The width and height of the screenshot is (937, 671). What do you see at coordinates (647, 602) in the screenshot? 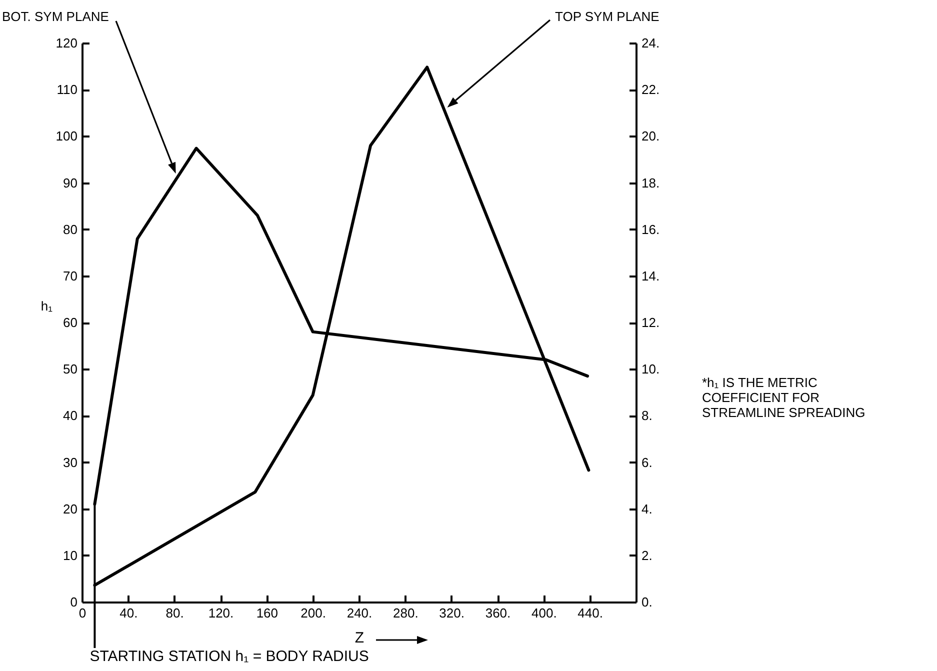
I see `y2-tick-label: 0.` at bounding box center [647, 602].